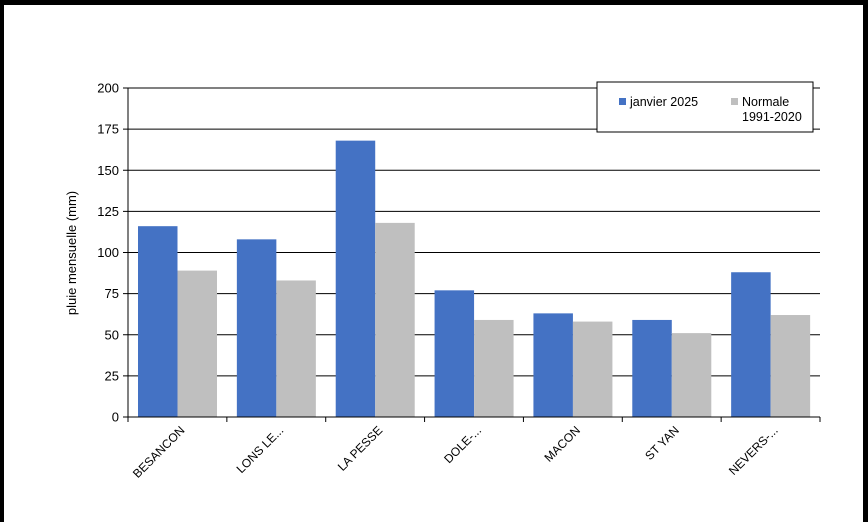 Image resolution: width=868 pixels, height=522 pixels. What do you see at coordinates (705, 107) in the screenshot?
I see `legend-box` at bounding box center [705, 107].